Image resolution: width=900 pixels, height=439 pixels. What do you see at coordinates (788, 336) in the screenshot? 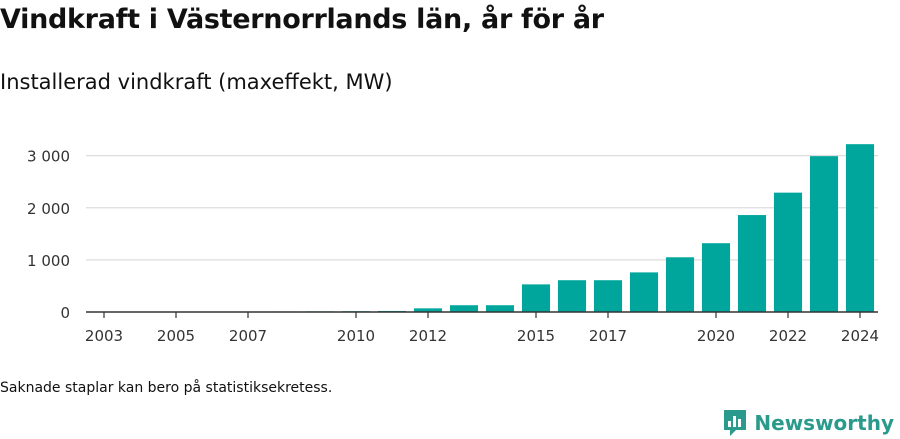
I see `x-tick-label: 2022` at bounding box center [788, 336].